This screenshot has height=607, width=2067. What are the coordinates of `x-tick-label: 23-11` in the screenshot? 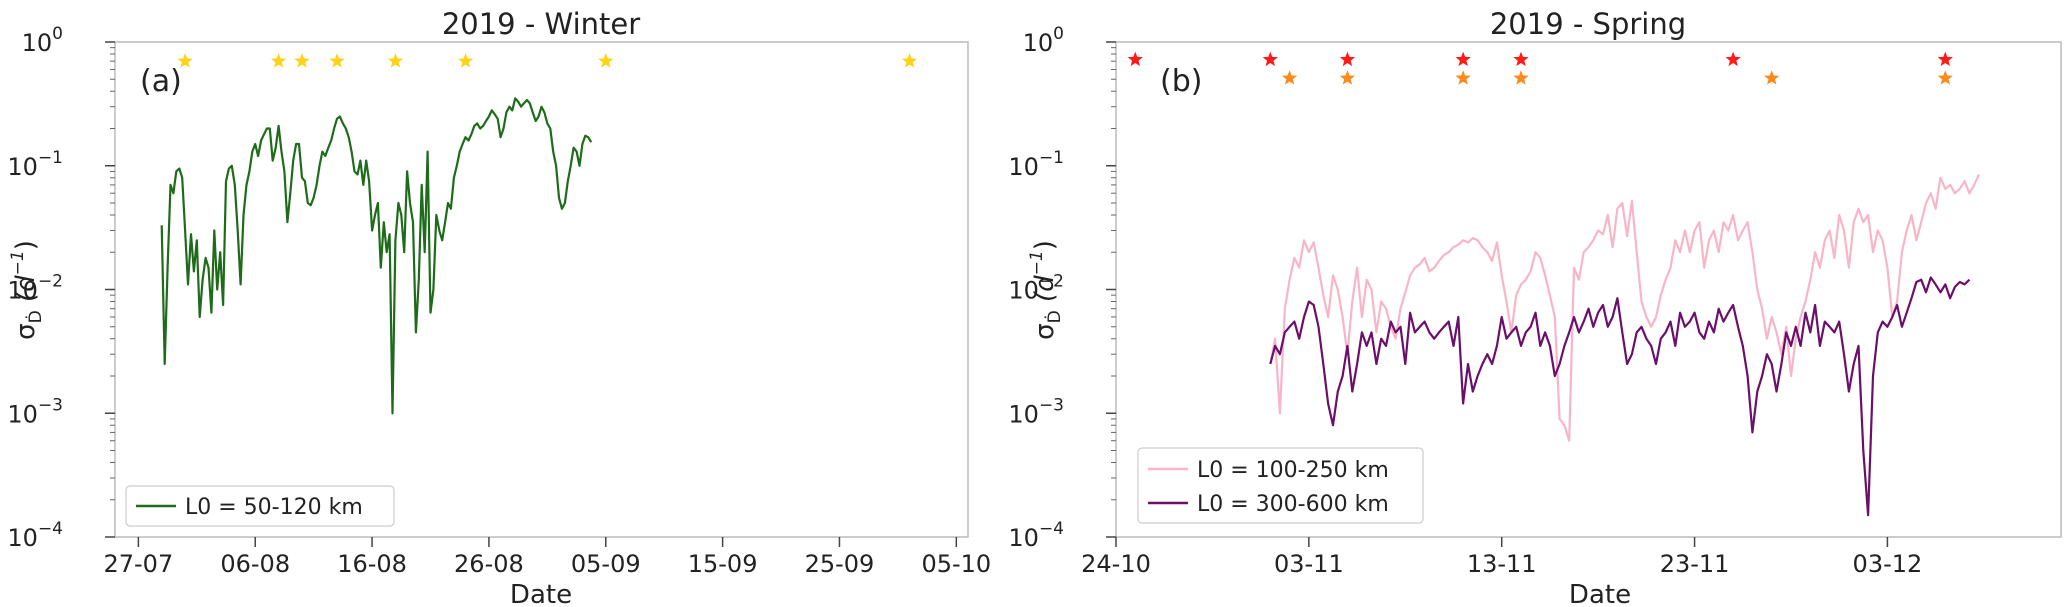 It's located at (1695, 564).